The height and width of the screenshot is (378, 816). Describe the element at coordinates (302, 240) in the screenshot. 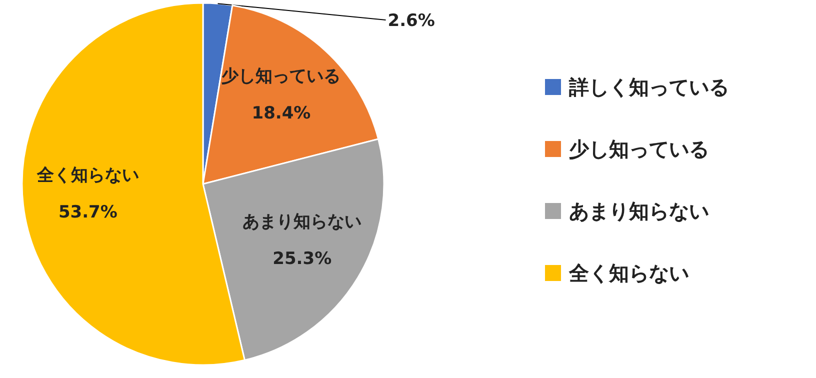

I see `data-label: あまり知らない 25.3%` at that location.